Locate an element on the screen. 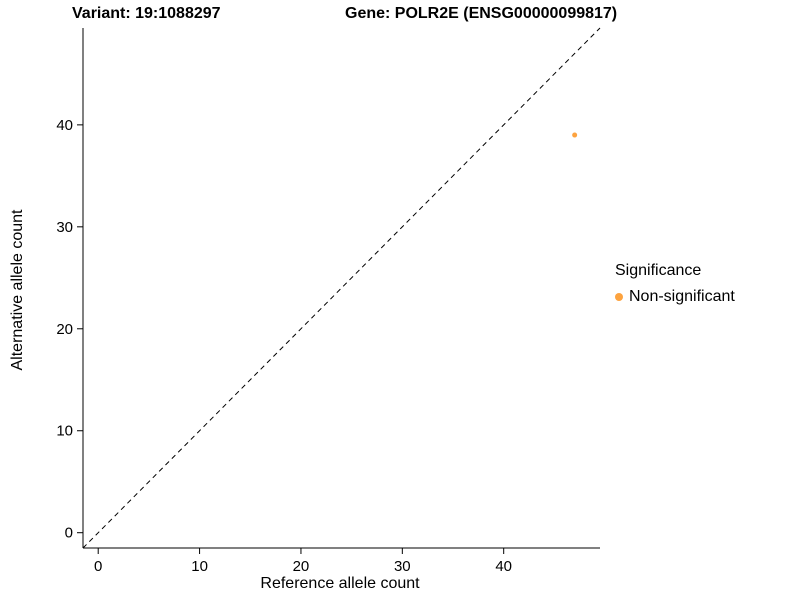  legend: Significance Non-significant is located at coordinates (675, 284).